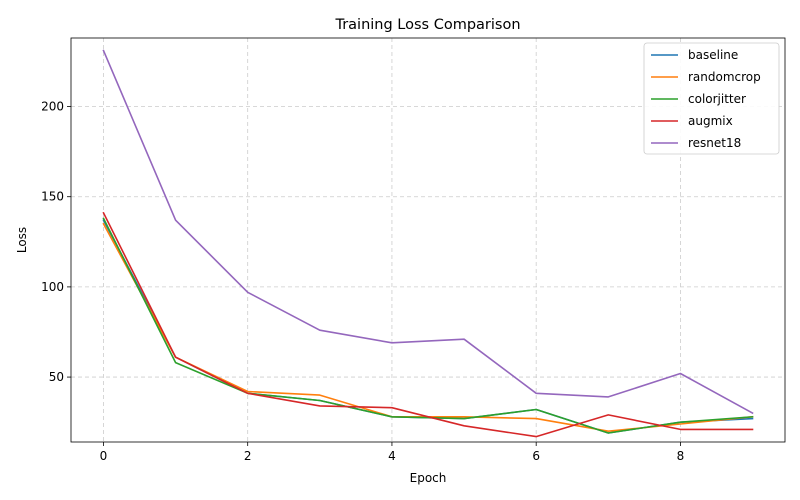 This screenshot has width=800, height=500. Describe the element at coordinates (22, 240) in the screenshot. I see `y-axis-label: Loss` at that location.